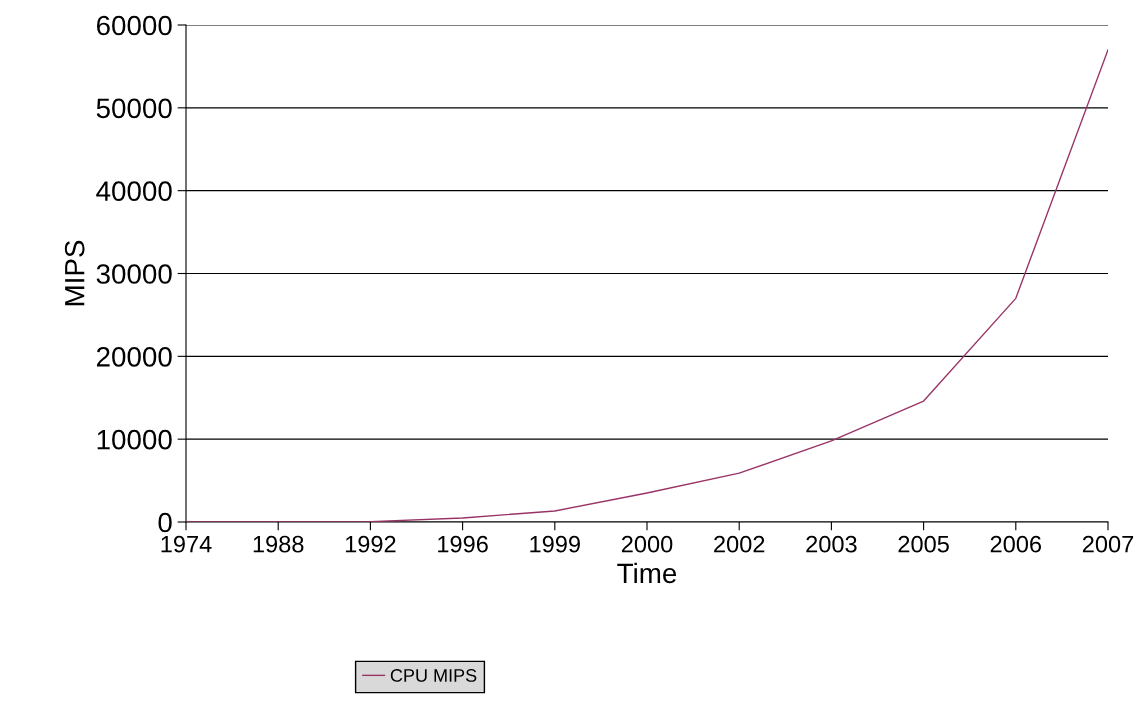  Describe the element at coordinates (134, 191) in the screenshot. I see `y-tick-label: 40000` at that location.